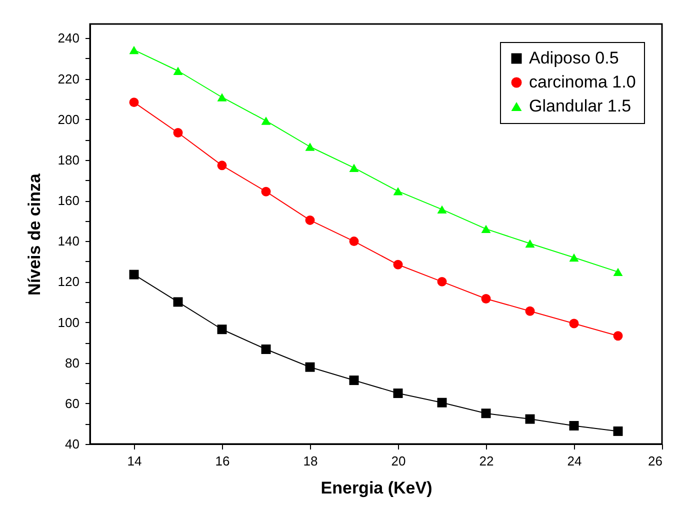 Image resolution: width=676 pixels, height=506 pixels. What do you see at coordinates (222, 461) in the screenshot?
I see `x-tick-label: 16` at bounding box center [222, 461].